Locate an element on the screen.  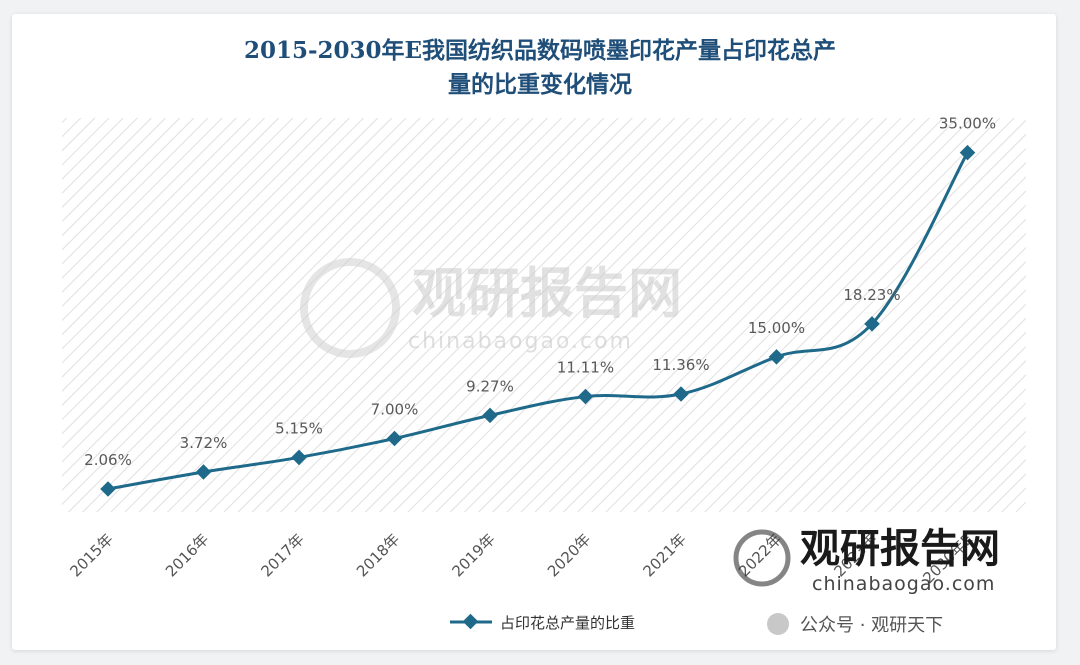
watermark-logo-icon is located at coordinates (350, 308).